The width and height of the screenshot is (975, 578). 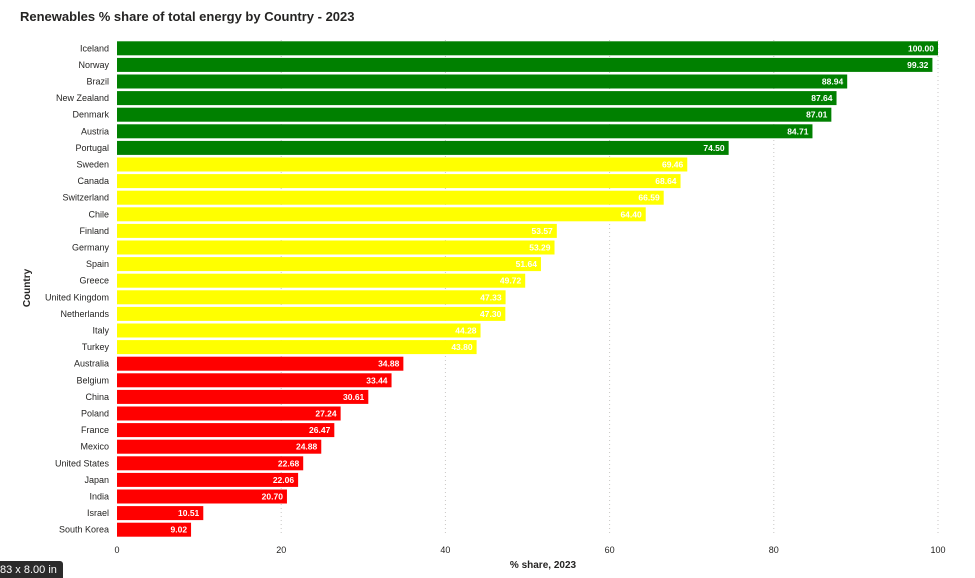 What do you see at coordinates (85, 198) in the screenshot?
I see `y-tick-label: Switzerland` at bounding box center [85, 198].